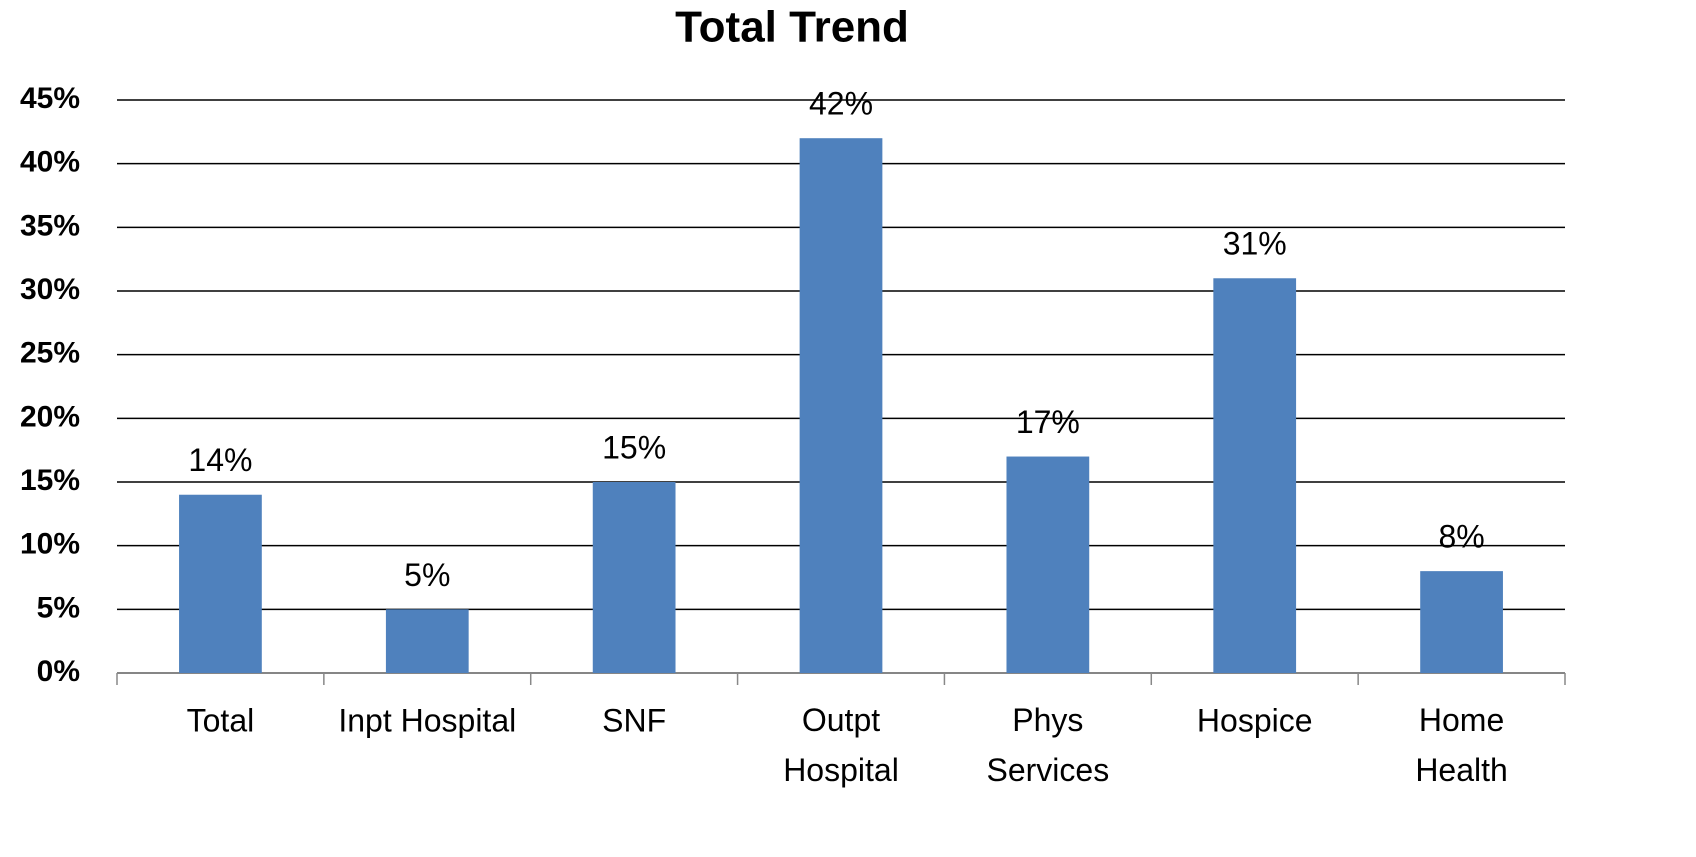 This screenshot has width=1696, height=857. I want to click on chart-title: Total Trend, so click(792, 27).